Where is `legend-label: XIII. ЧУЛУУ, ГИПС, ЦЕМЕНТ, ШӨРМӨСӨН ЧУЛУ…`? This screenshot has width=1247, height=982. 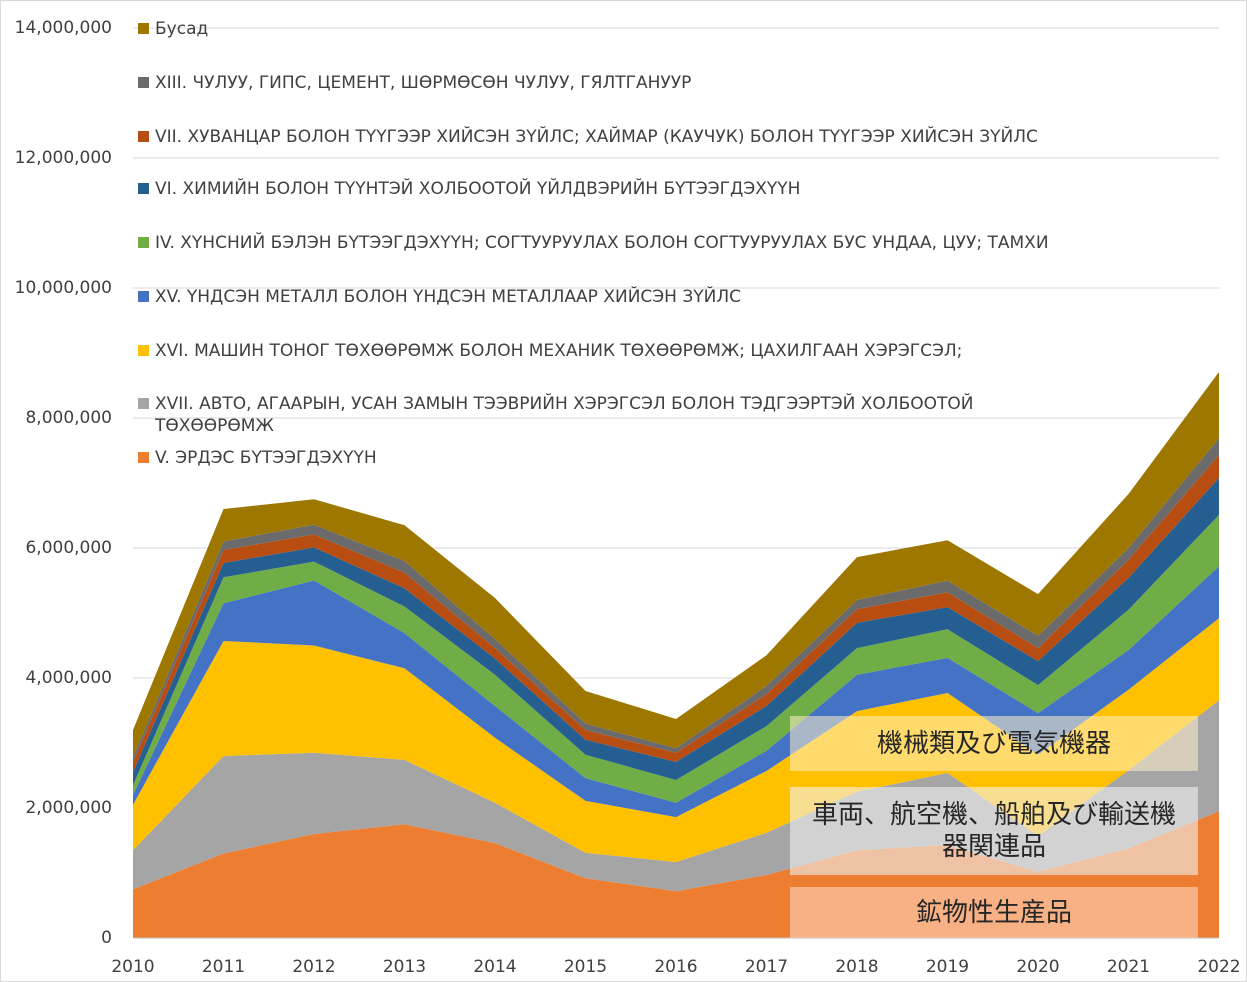 legend-label: XIII. ЧУЛУУ, ГИПС, ЦЕМЕНТ, ШӨРМӨСӨН ЧУЛУ… is located at coordinates (423, 83).